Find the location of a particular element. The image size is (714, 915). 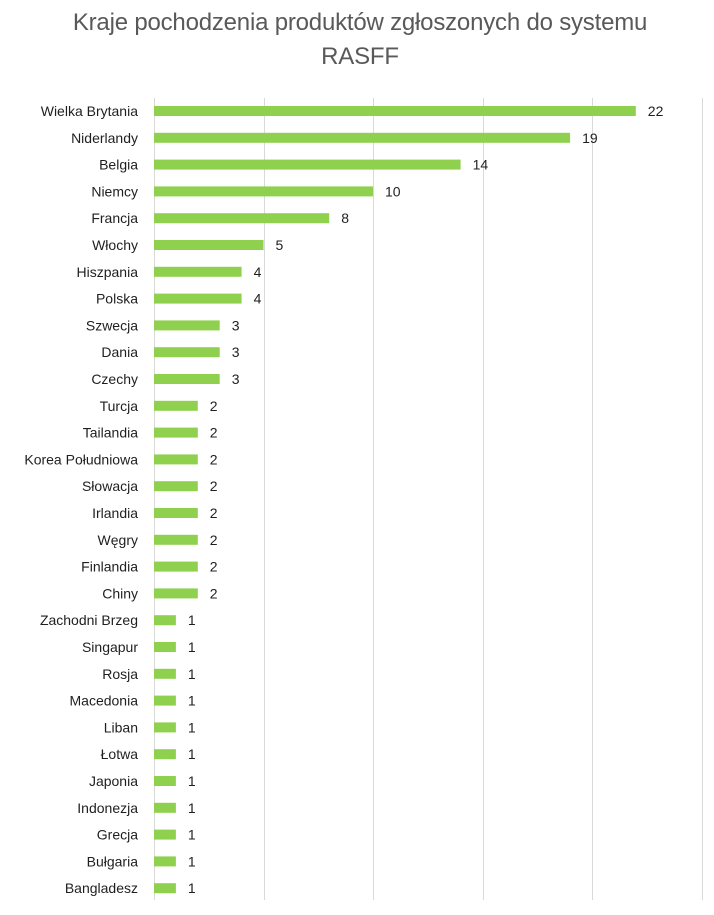

category-label: Polska is located at coordinates (117, 299).